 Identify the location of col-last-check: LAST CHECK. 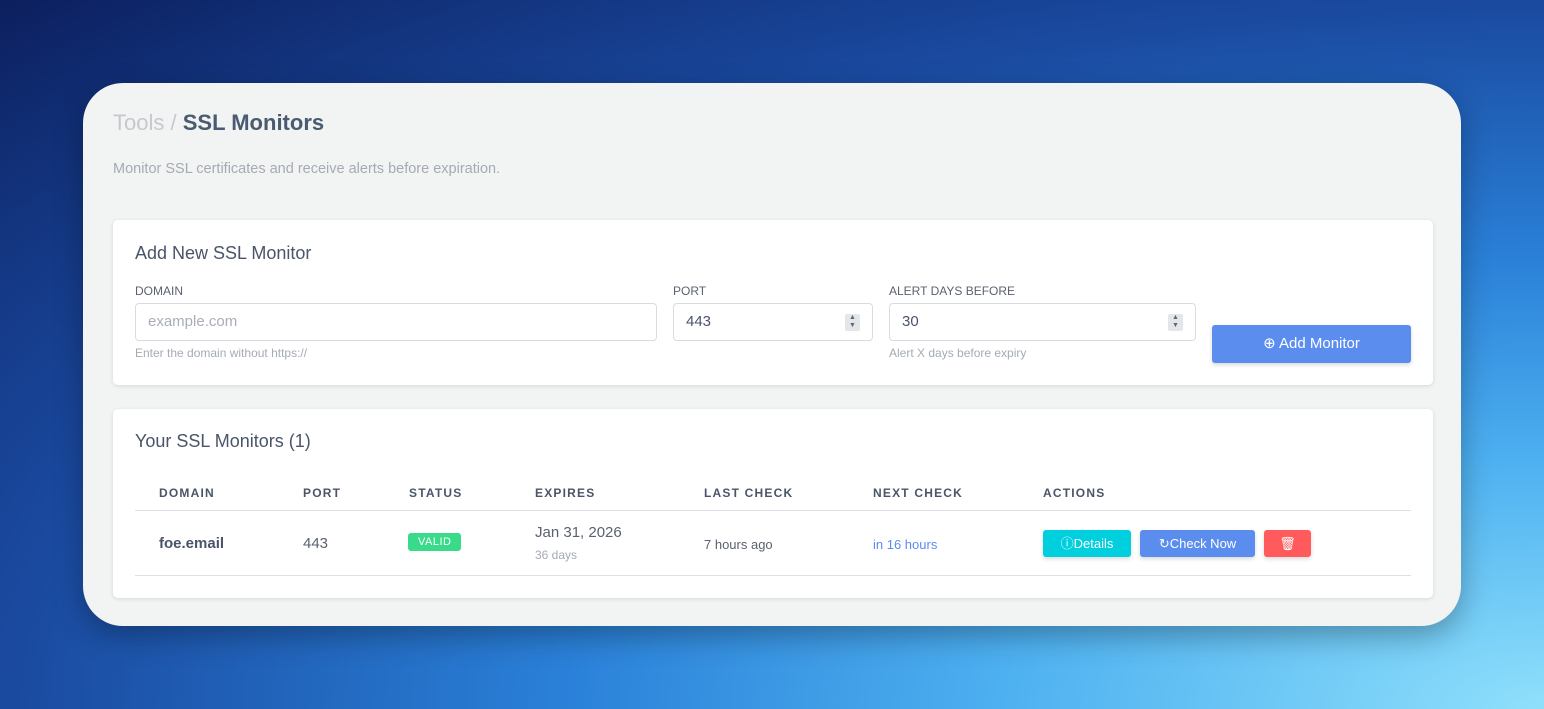
(749, 493).